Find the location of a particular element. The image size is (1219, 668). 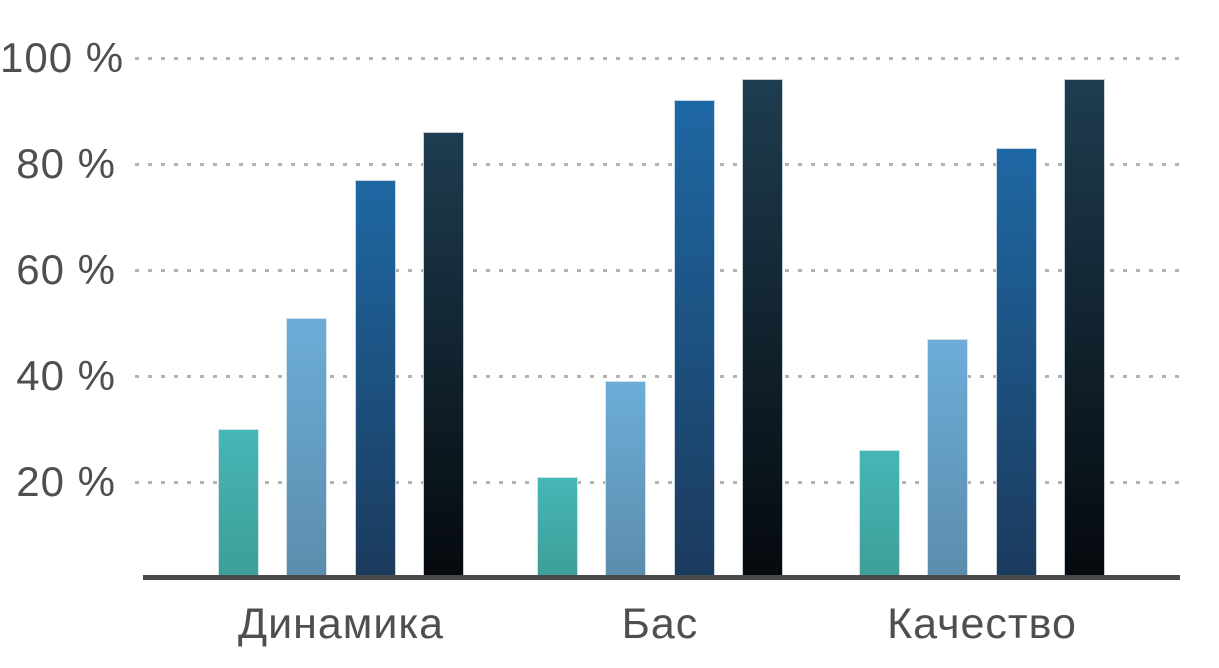

bar-series-3-darkblue-Качество is located at coordinates (1016, 364).